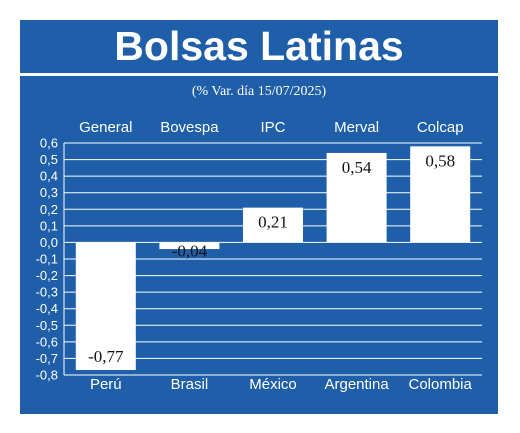  I want to click on chart-title: Bolsas Latinas, so click(259, 46).